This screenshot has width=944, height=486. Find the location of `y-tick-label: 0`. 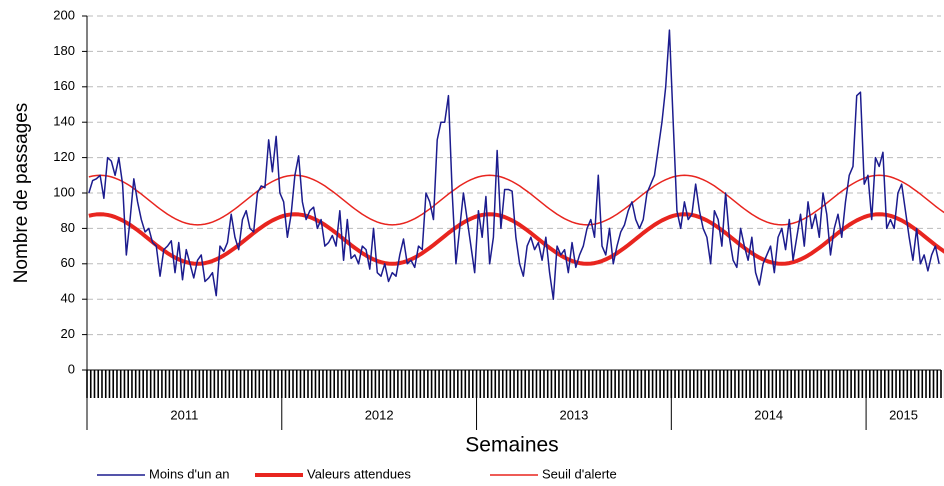

y-tick-label: 0 is located at coordinates (71, 368).